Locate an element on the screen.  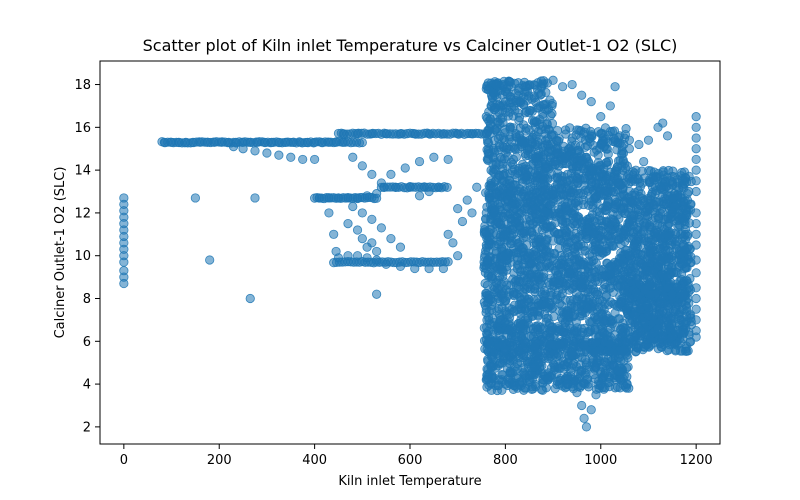
x-axis-ticks: 0 200 400 600 800 1000 1200 is located at coordinates (416, 456).